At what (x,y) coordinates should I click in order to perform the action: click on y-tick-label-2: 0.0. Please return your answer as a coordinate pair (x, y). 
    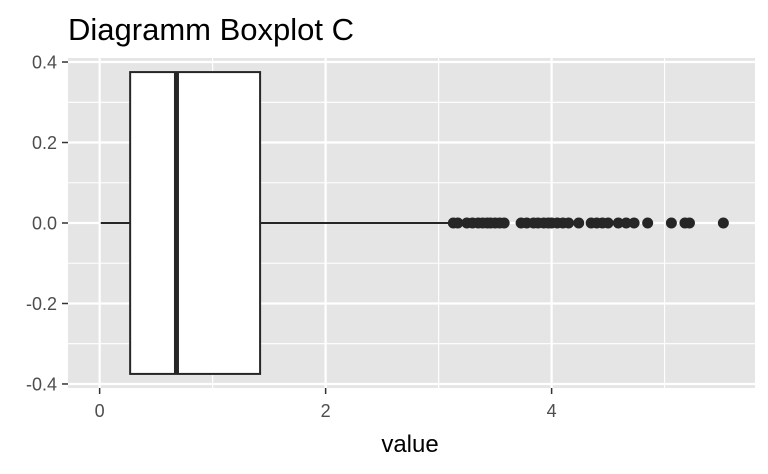
    Looking at the image, I should click on (44, 224).